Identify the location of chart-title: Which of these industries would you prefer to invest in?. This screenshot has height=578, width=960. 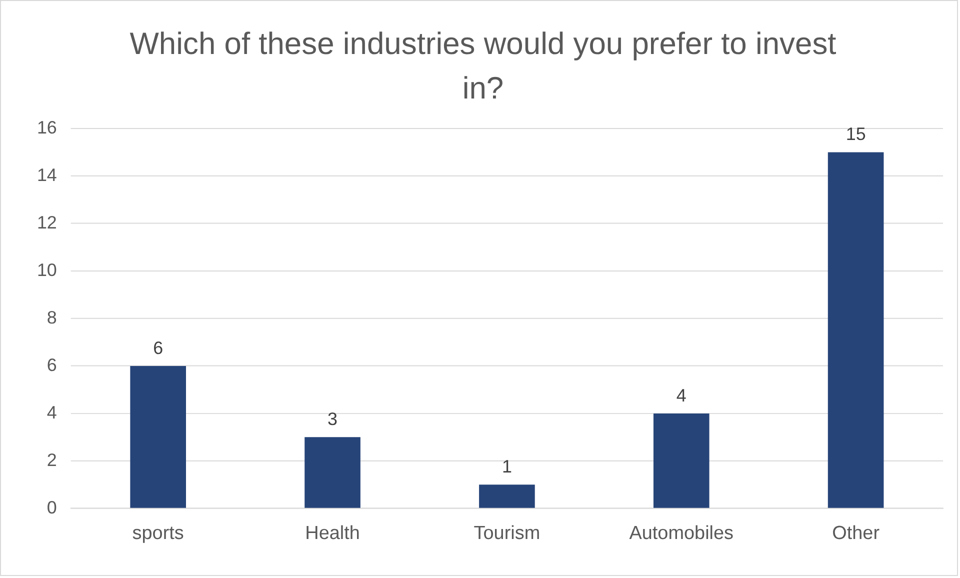
(483, 66).